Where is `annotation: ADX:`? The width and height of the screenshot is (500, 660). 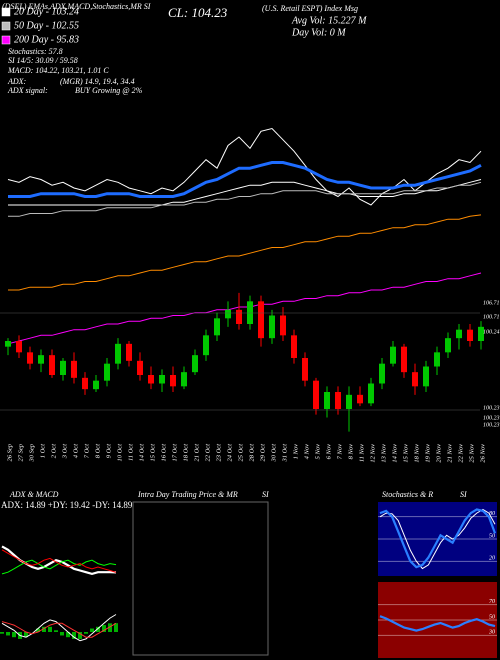 annotation: ADX: is located at coordinates (17, 81).